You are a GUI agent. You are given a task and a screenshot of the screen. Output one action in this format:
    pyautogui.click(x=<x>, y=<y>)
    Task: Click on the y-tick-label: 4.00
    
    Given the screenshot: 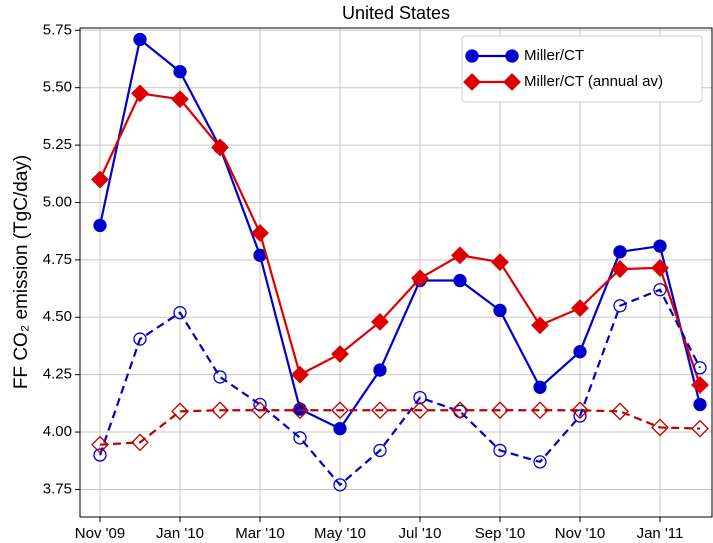 What is the action you would take?
    pyautogui.click(x=57, y=431)
    